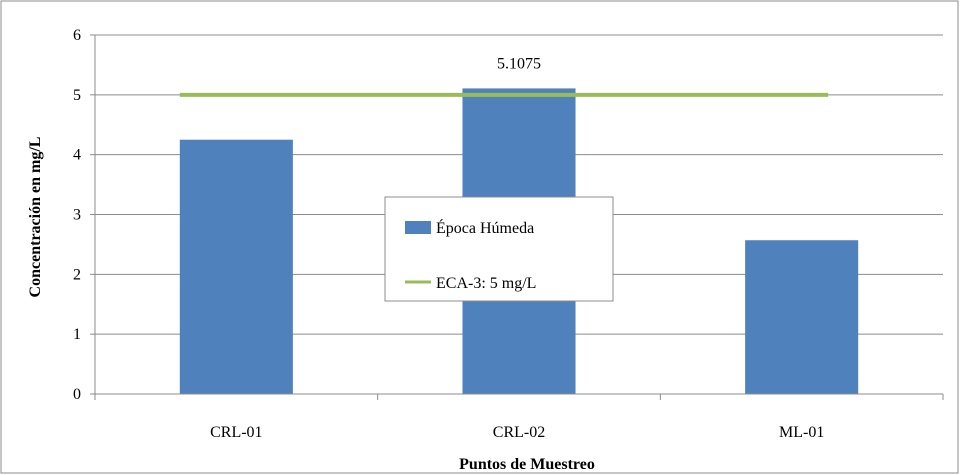 This screenshot has width=960, height=475. Describe the element at coordinates (527, 464) in the screenshot. I see `x-axis-title: Puntos de Muestreo` at that location.